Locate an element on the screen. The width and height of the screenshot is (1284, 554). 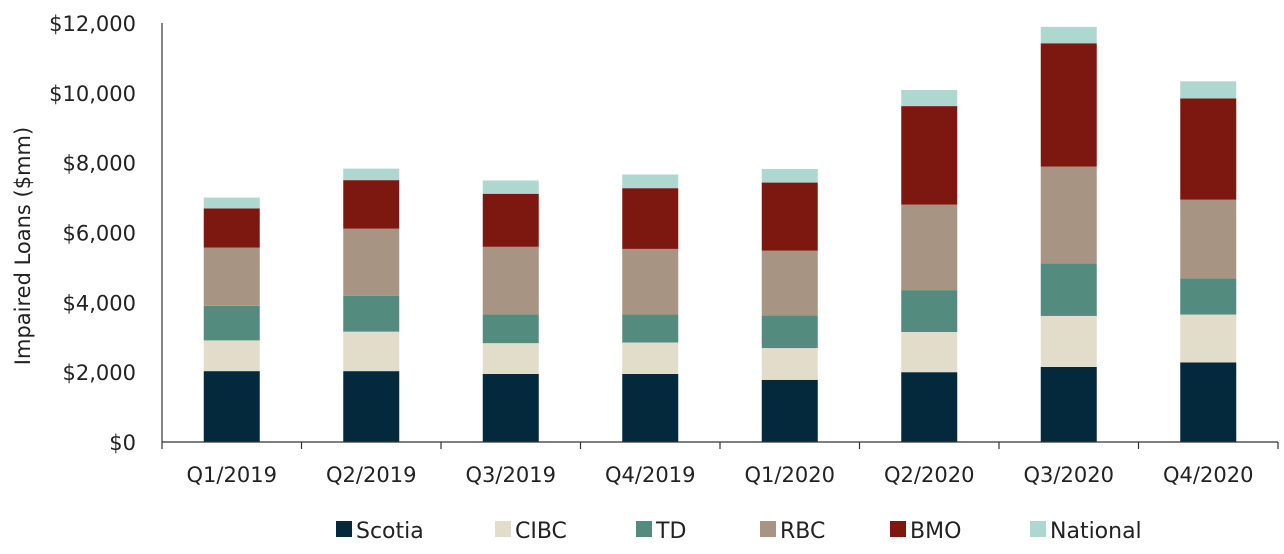
bar-bmo-q2-2019 is located at coordinates (371, 204).